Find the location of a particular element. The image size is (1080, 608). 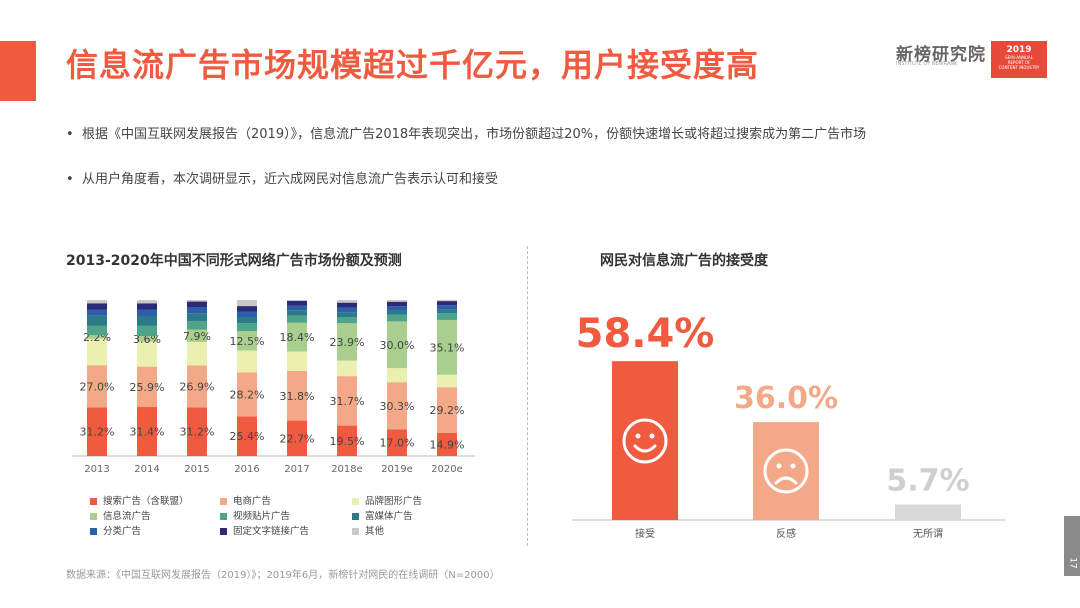

data-label: 26.9% is located at coordinates (197, 386).